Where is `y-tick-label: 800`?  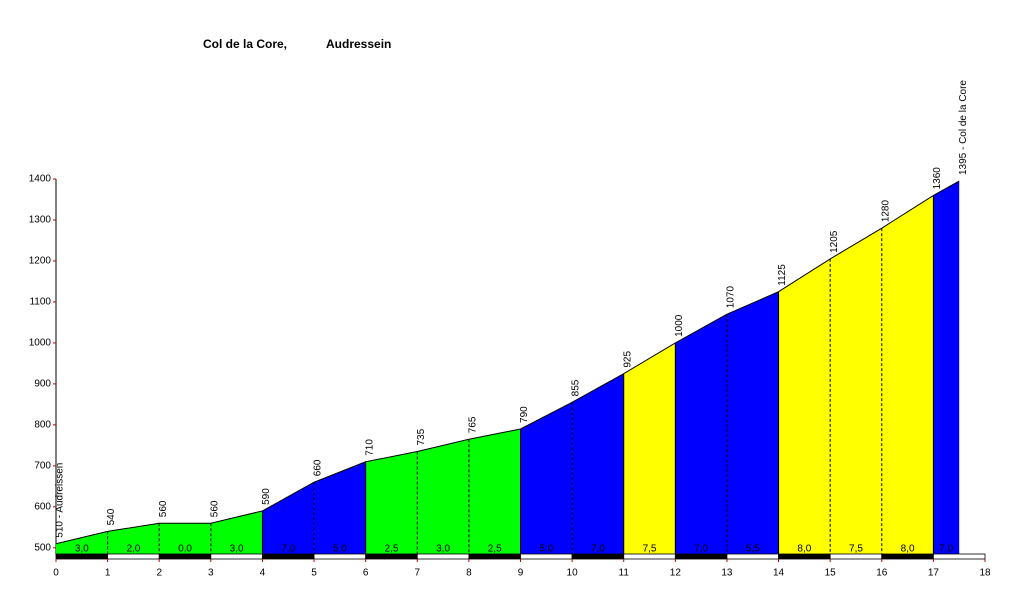
y-tick-label: 800 is located at coordinates (42, 425).